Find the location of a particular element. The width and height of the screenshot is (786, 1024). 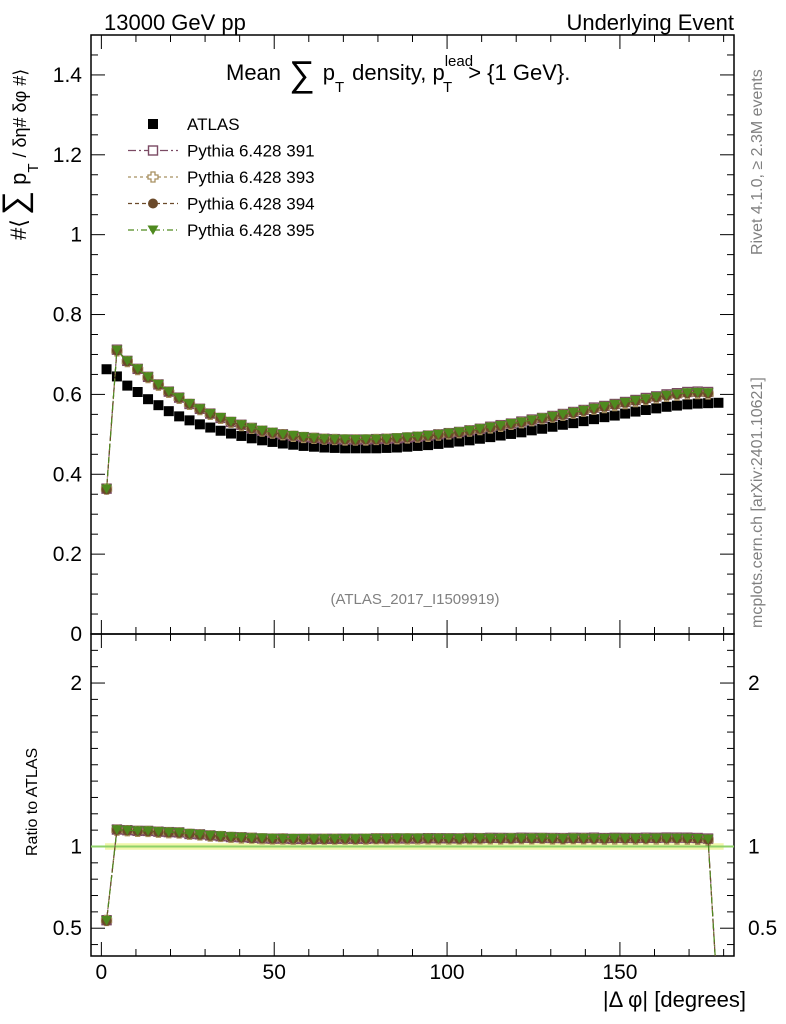

ylabel-sum: ∑ is located at coordinates (17, 203).